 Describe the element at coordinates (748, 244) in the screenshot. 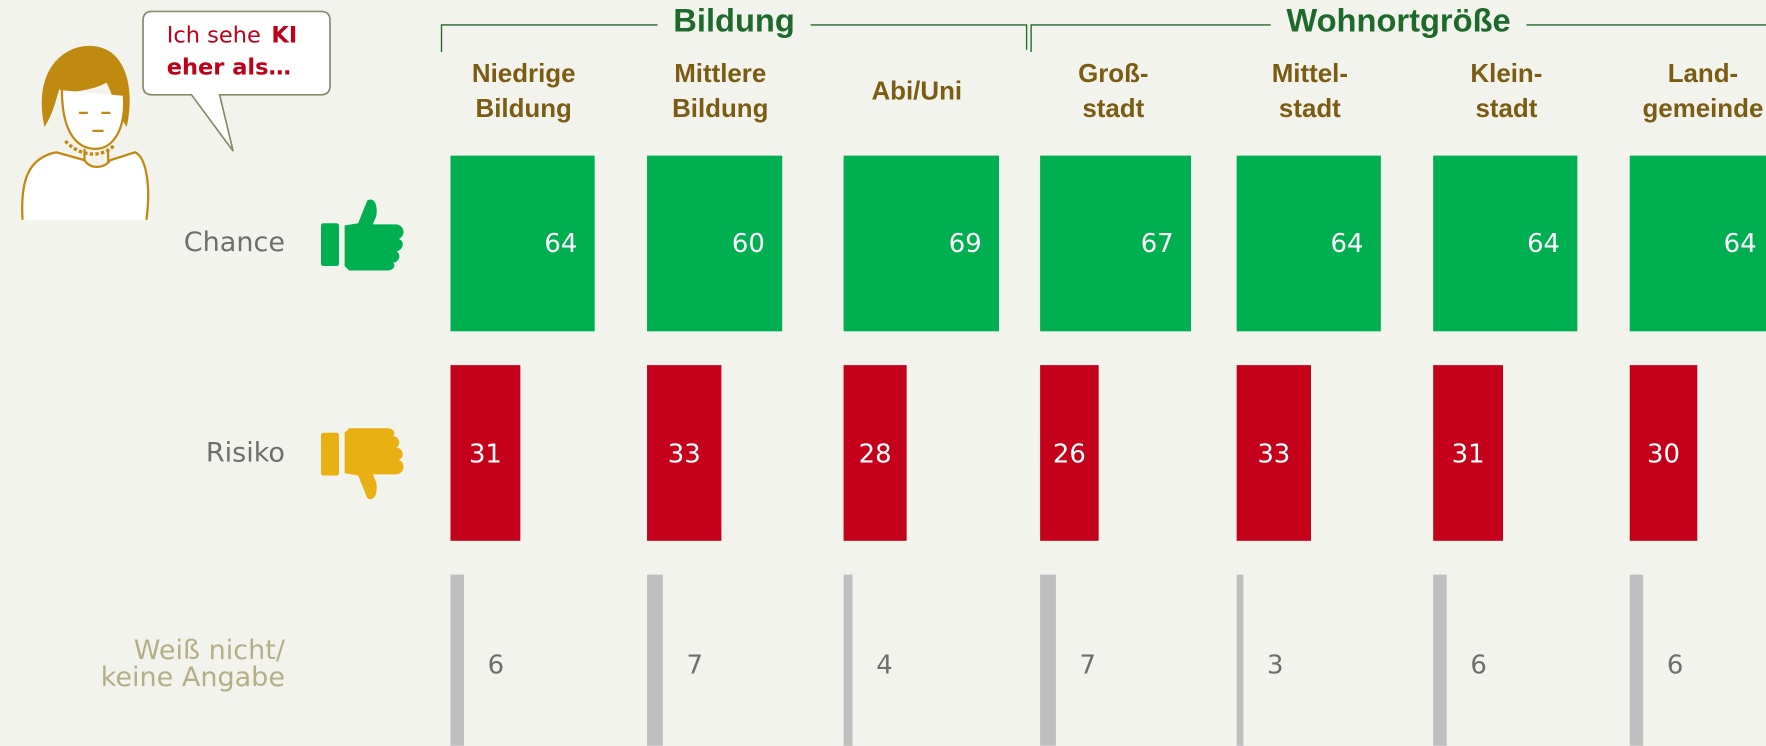

I see `value-label: 60` at that location.